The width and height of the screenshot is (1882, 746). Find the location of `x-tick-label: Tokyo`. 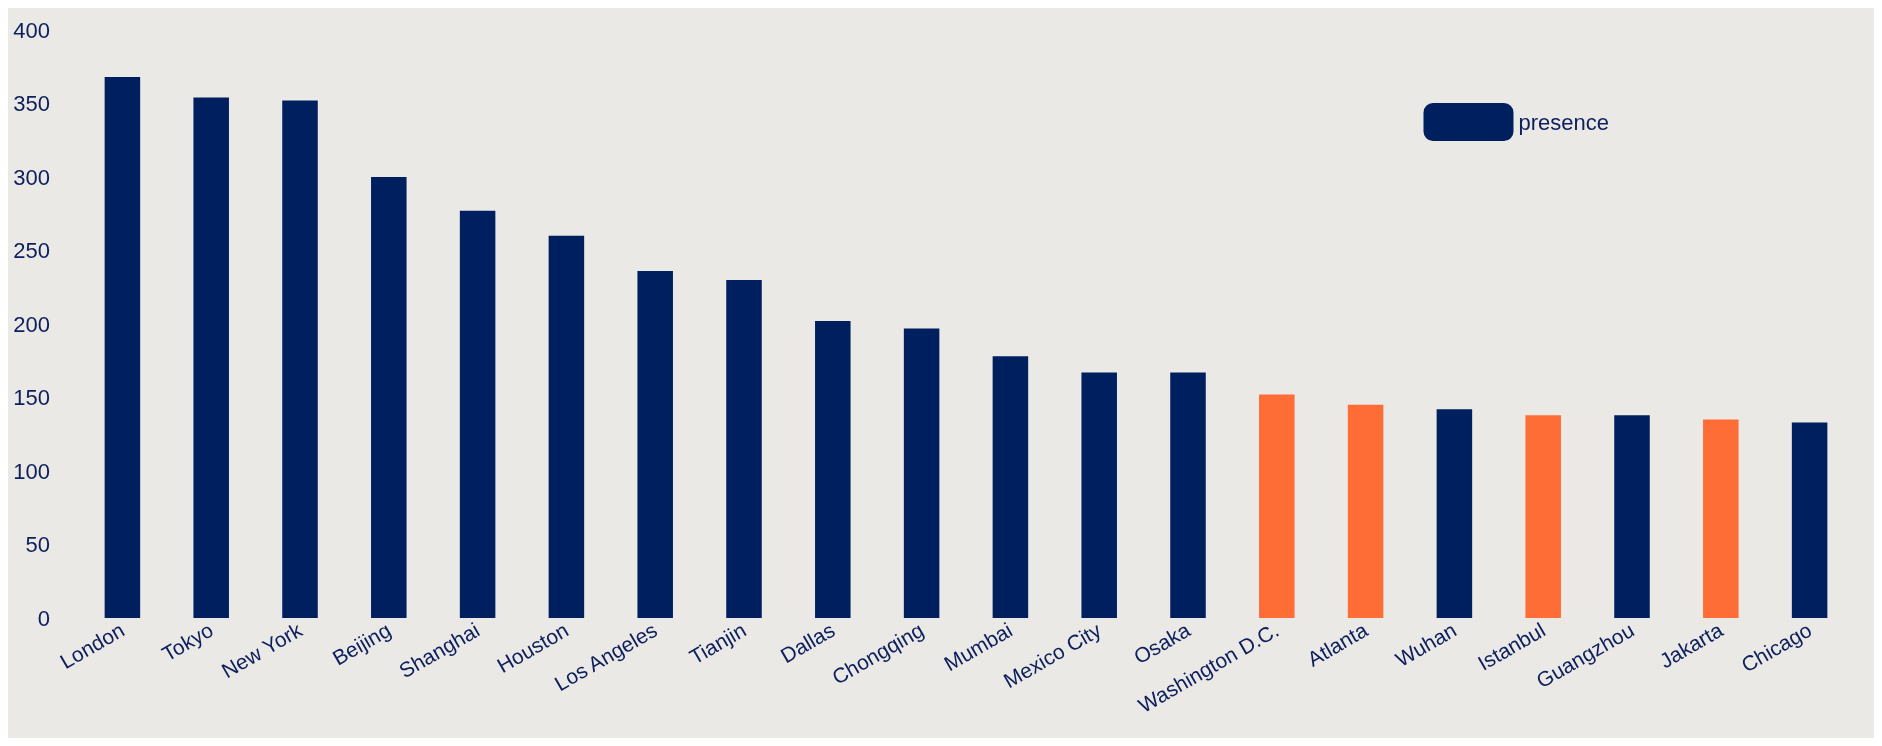

x-tick-label: Tokyo is located at coordinates (187, 642).